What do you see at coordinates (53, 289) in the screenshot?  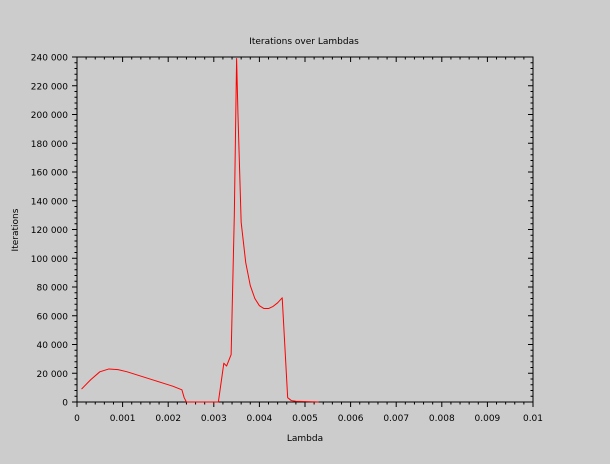 I see `y-tick-label: 80 000` at bounding box center [53, 289].